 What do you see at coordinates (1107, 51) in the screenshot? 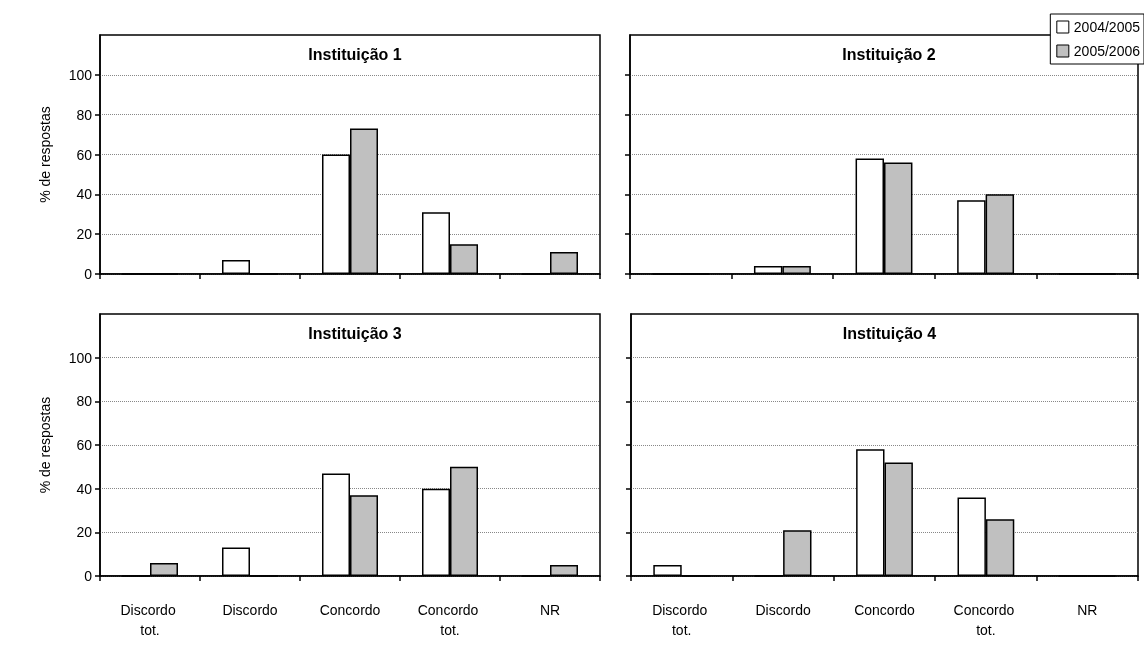
I see `legend-label: 2005/2006` at bounding box center [1107, 51].